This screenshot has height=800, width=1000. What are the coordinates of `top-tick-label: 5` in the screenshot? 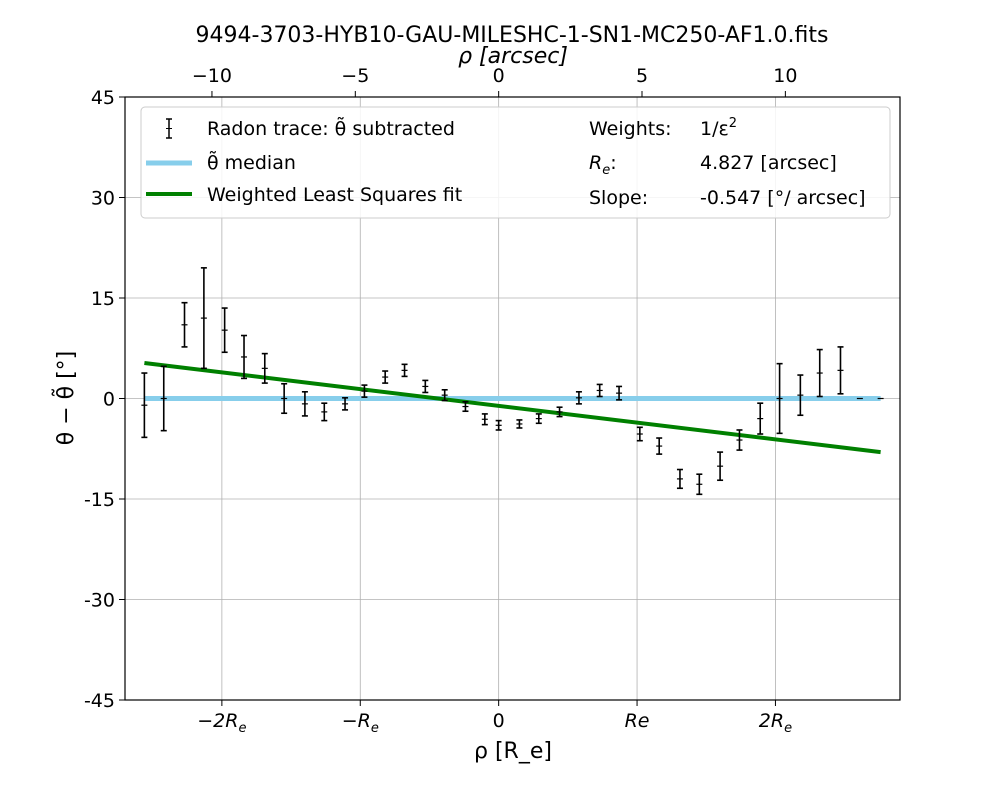 It's located at (642, 76).